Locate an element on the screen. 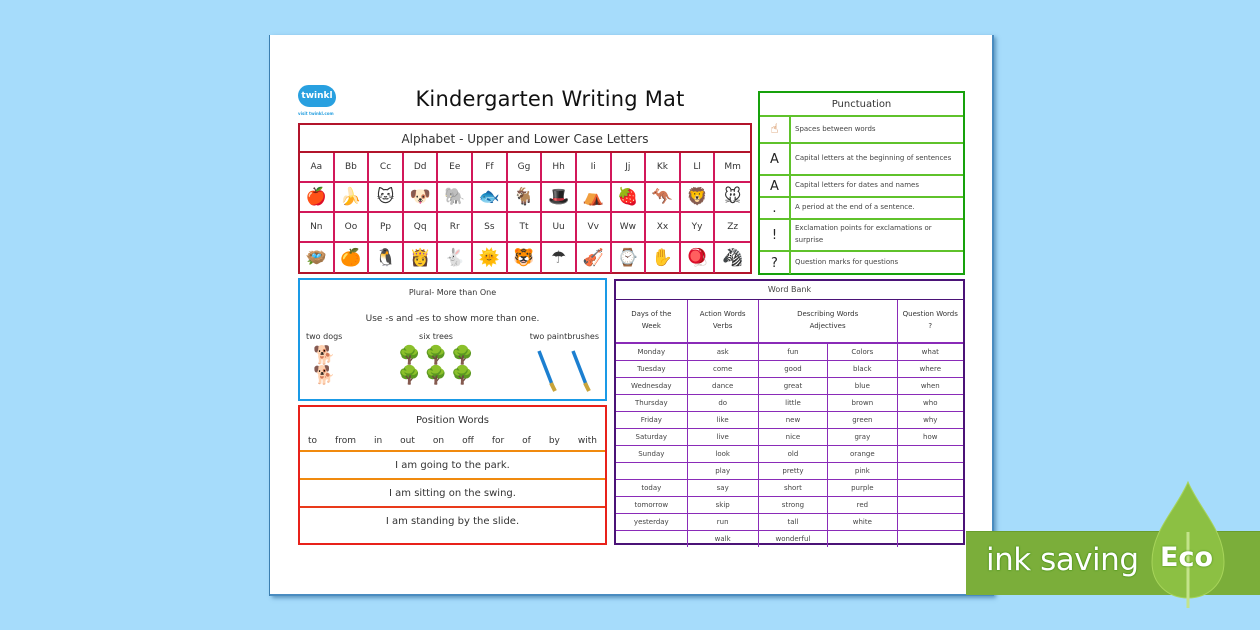 The width and height of the screenshot is (1260, 630). alphabet-picture: ✋ is located at coordinates (663, 258).